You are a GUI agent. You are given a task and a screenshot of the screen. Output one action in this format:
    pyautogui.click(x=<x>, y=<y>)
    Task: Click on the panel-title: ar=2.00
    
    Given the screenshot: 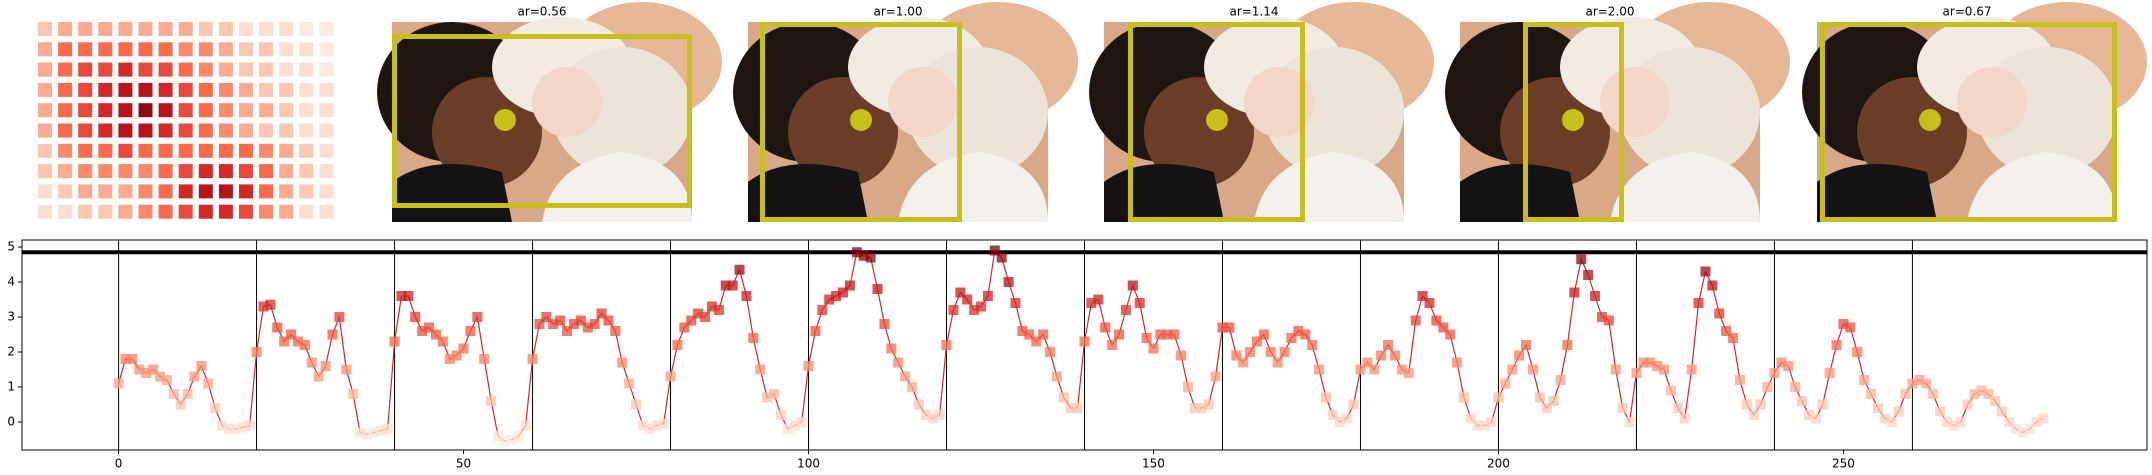 What is the action you would take?
    pyautogui.click(x=1609, y=12)
    